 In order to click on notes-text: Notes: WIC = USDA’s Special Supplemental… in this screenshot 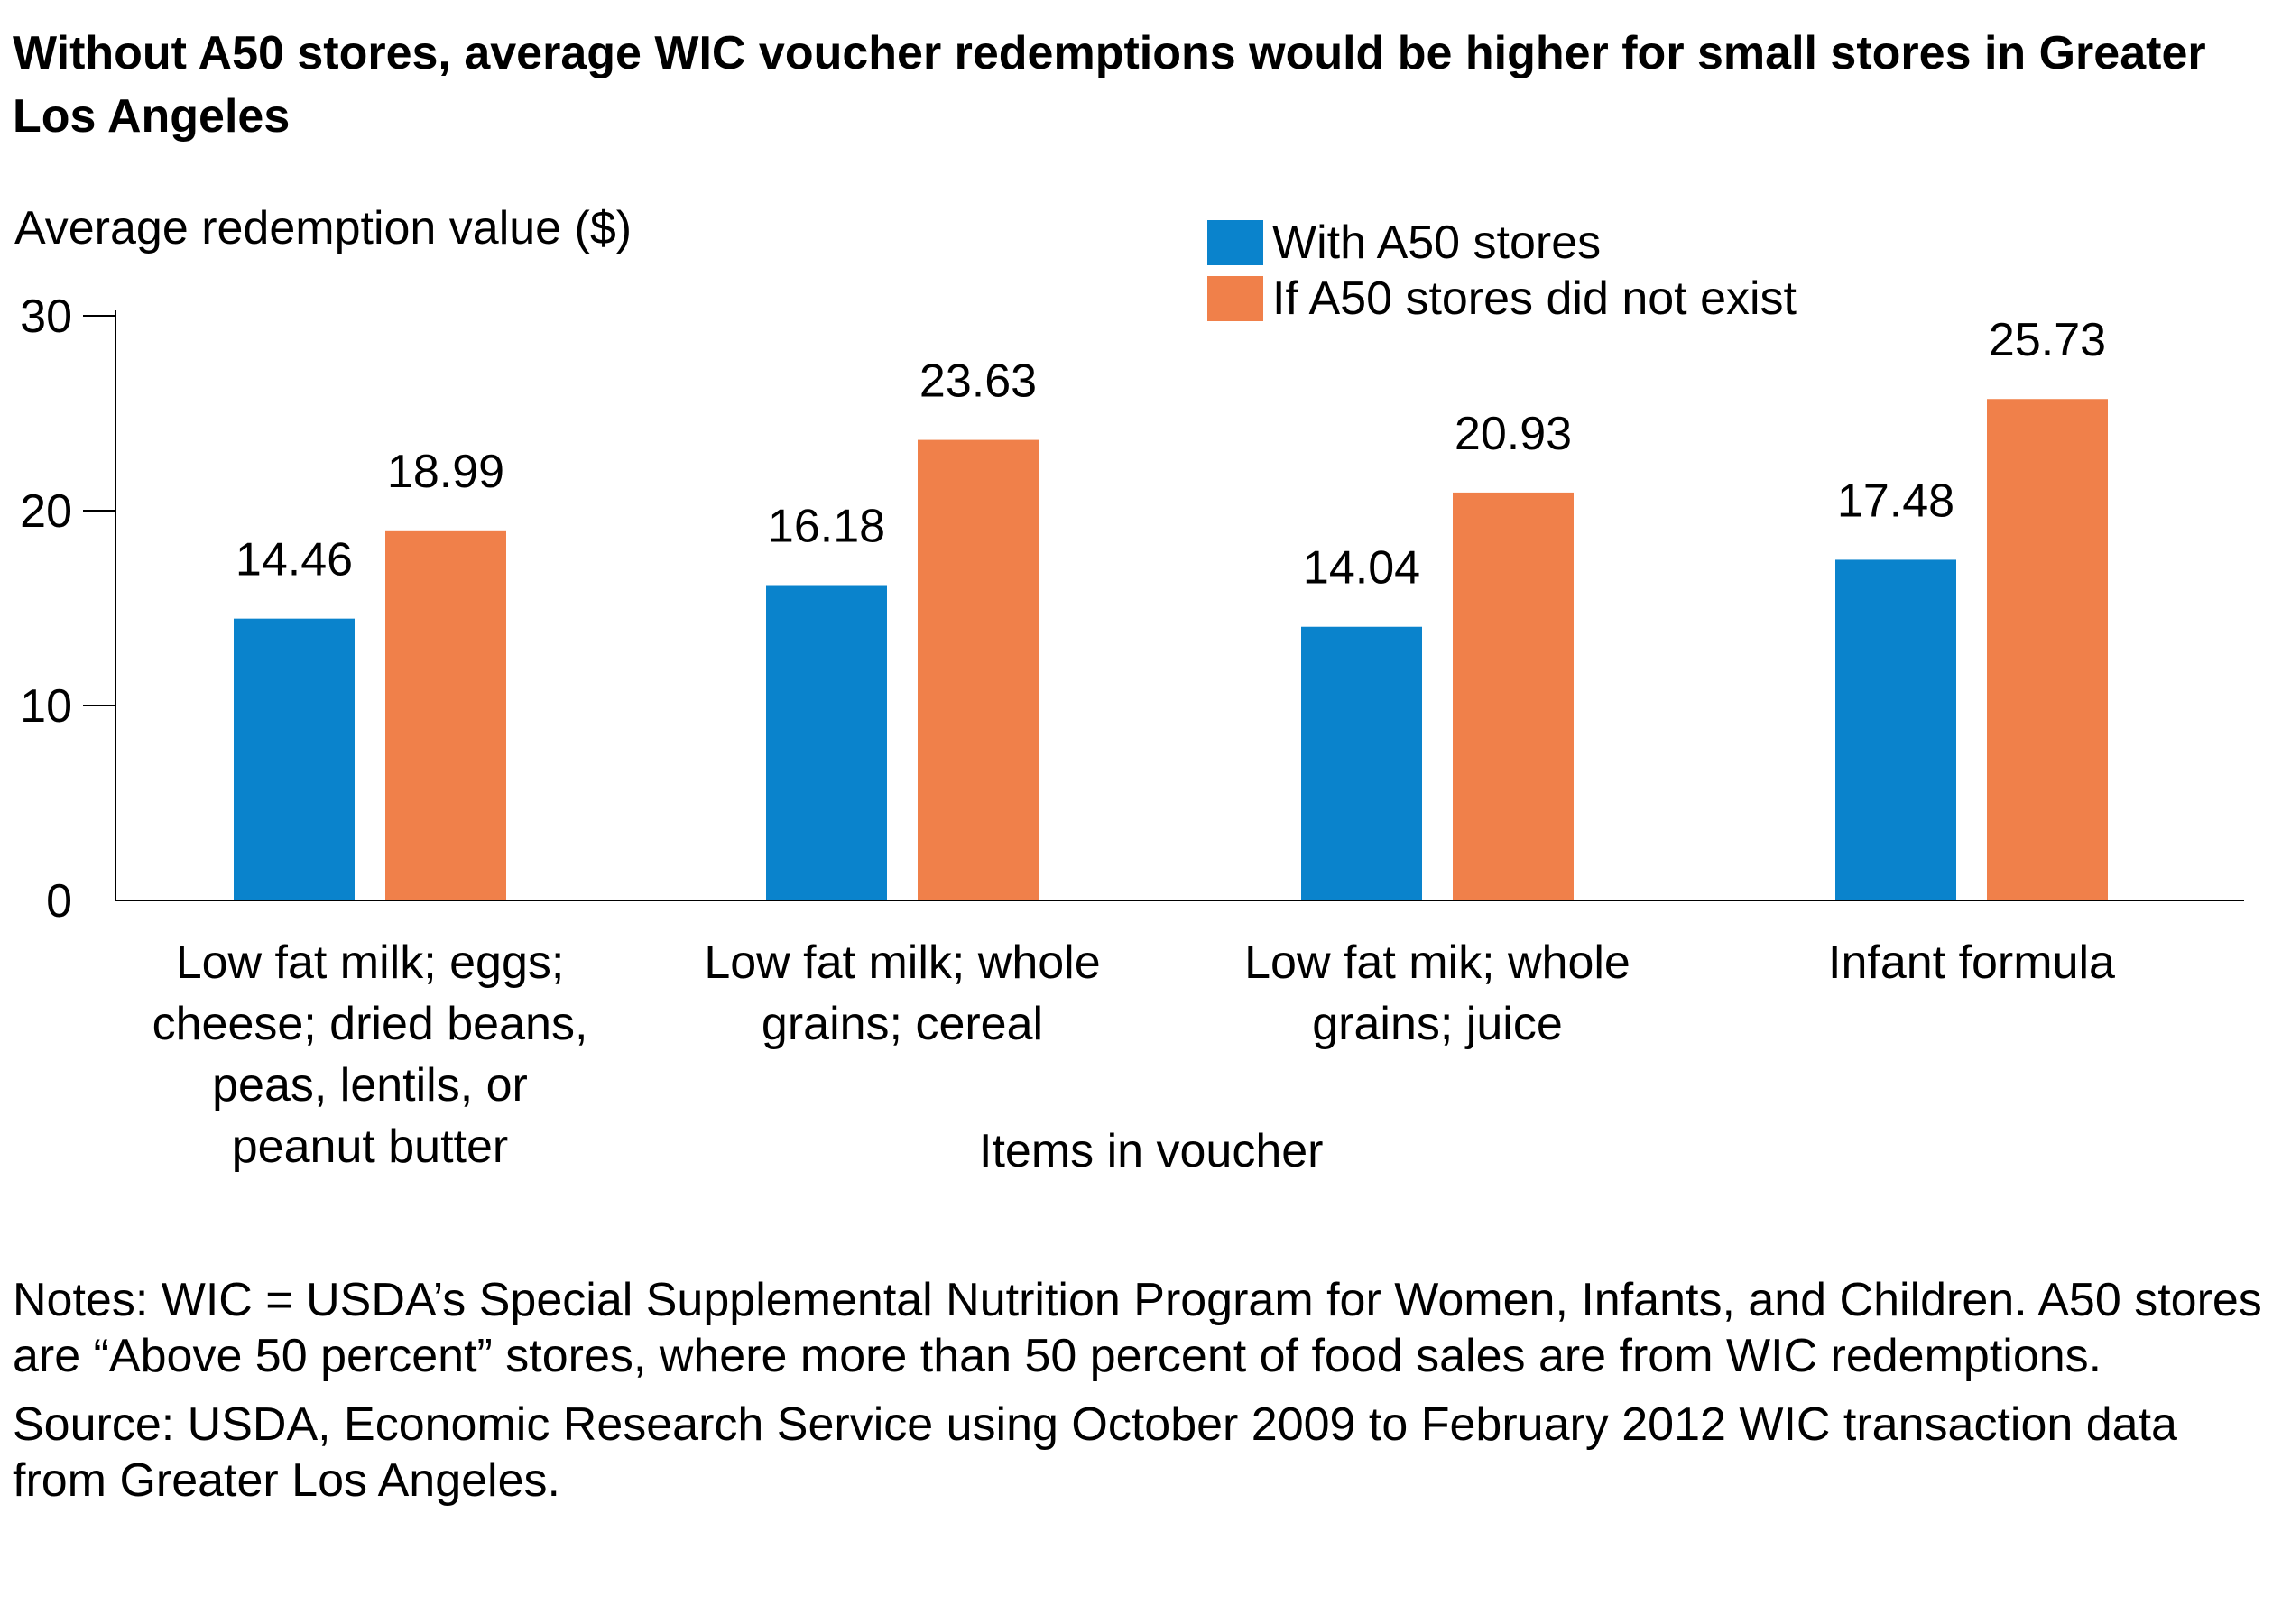, I will do `click(1137, 1328)`.